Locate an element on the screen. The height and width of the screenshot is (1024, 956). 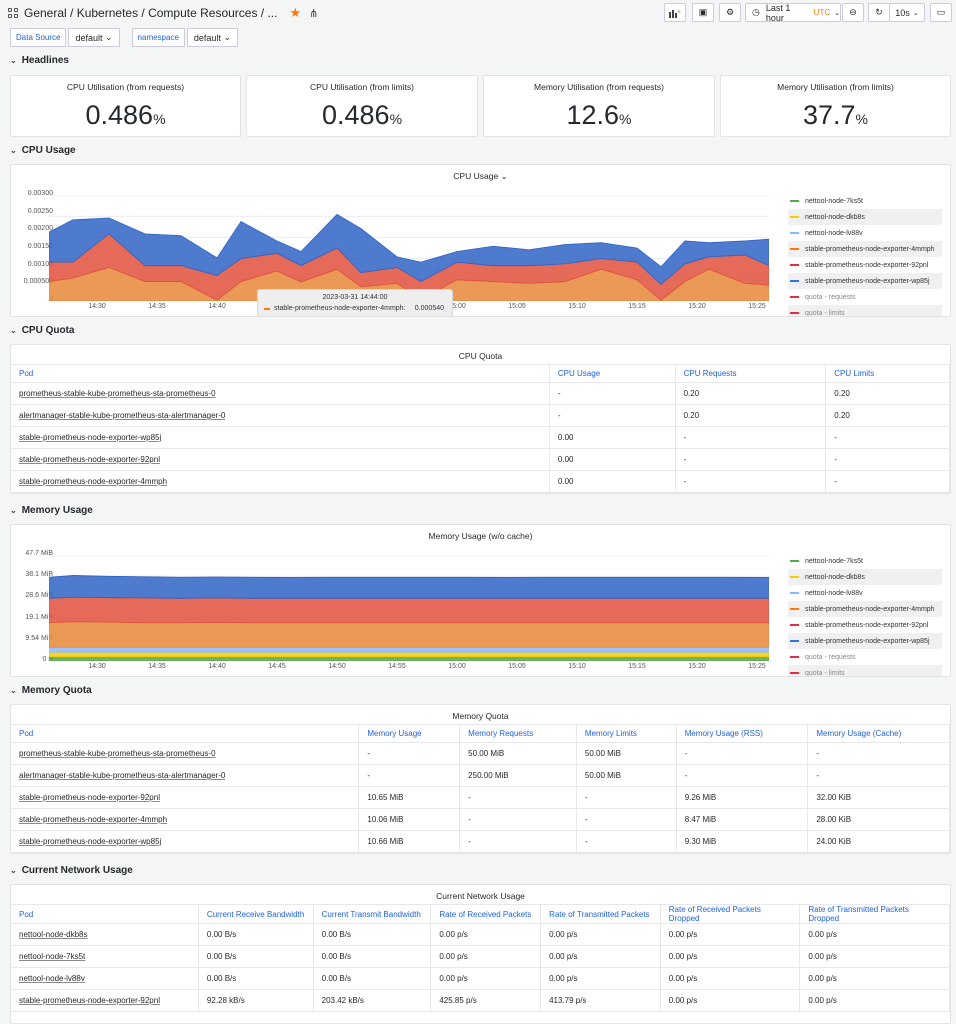
row-memory-usage: ⌄ Memory Usage is located at coordinates (51, 510).